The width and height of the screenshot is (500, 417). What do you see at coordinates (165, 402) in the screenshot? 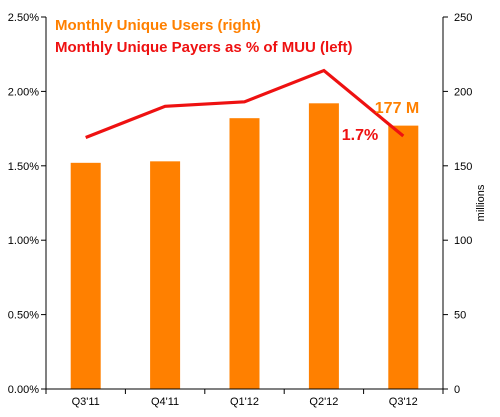
I see `x-tick-label: Q4'11` at bounding box center [165, 402].